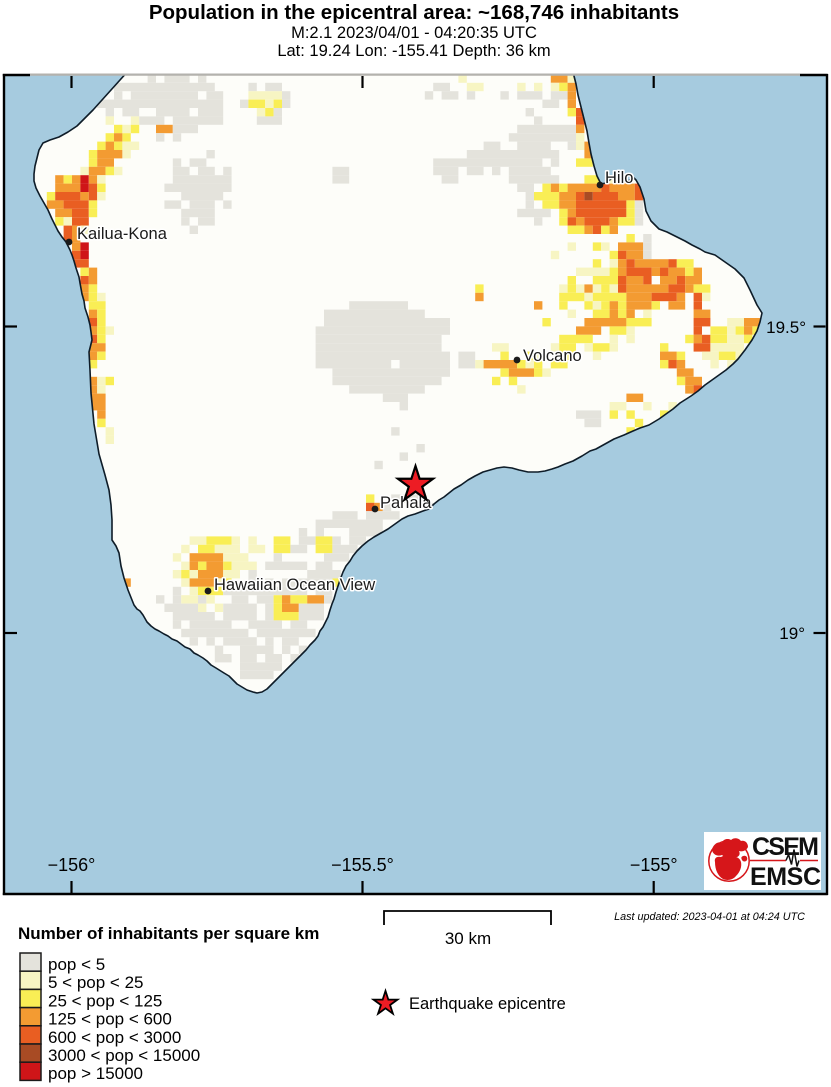 This screenshot has height=1087, width=831. What do you see at coordinates (468, 938) in the screenshot?
I see `svg-text: 30 km` at bounding box center [468, 938].